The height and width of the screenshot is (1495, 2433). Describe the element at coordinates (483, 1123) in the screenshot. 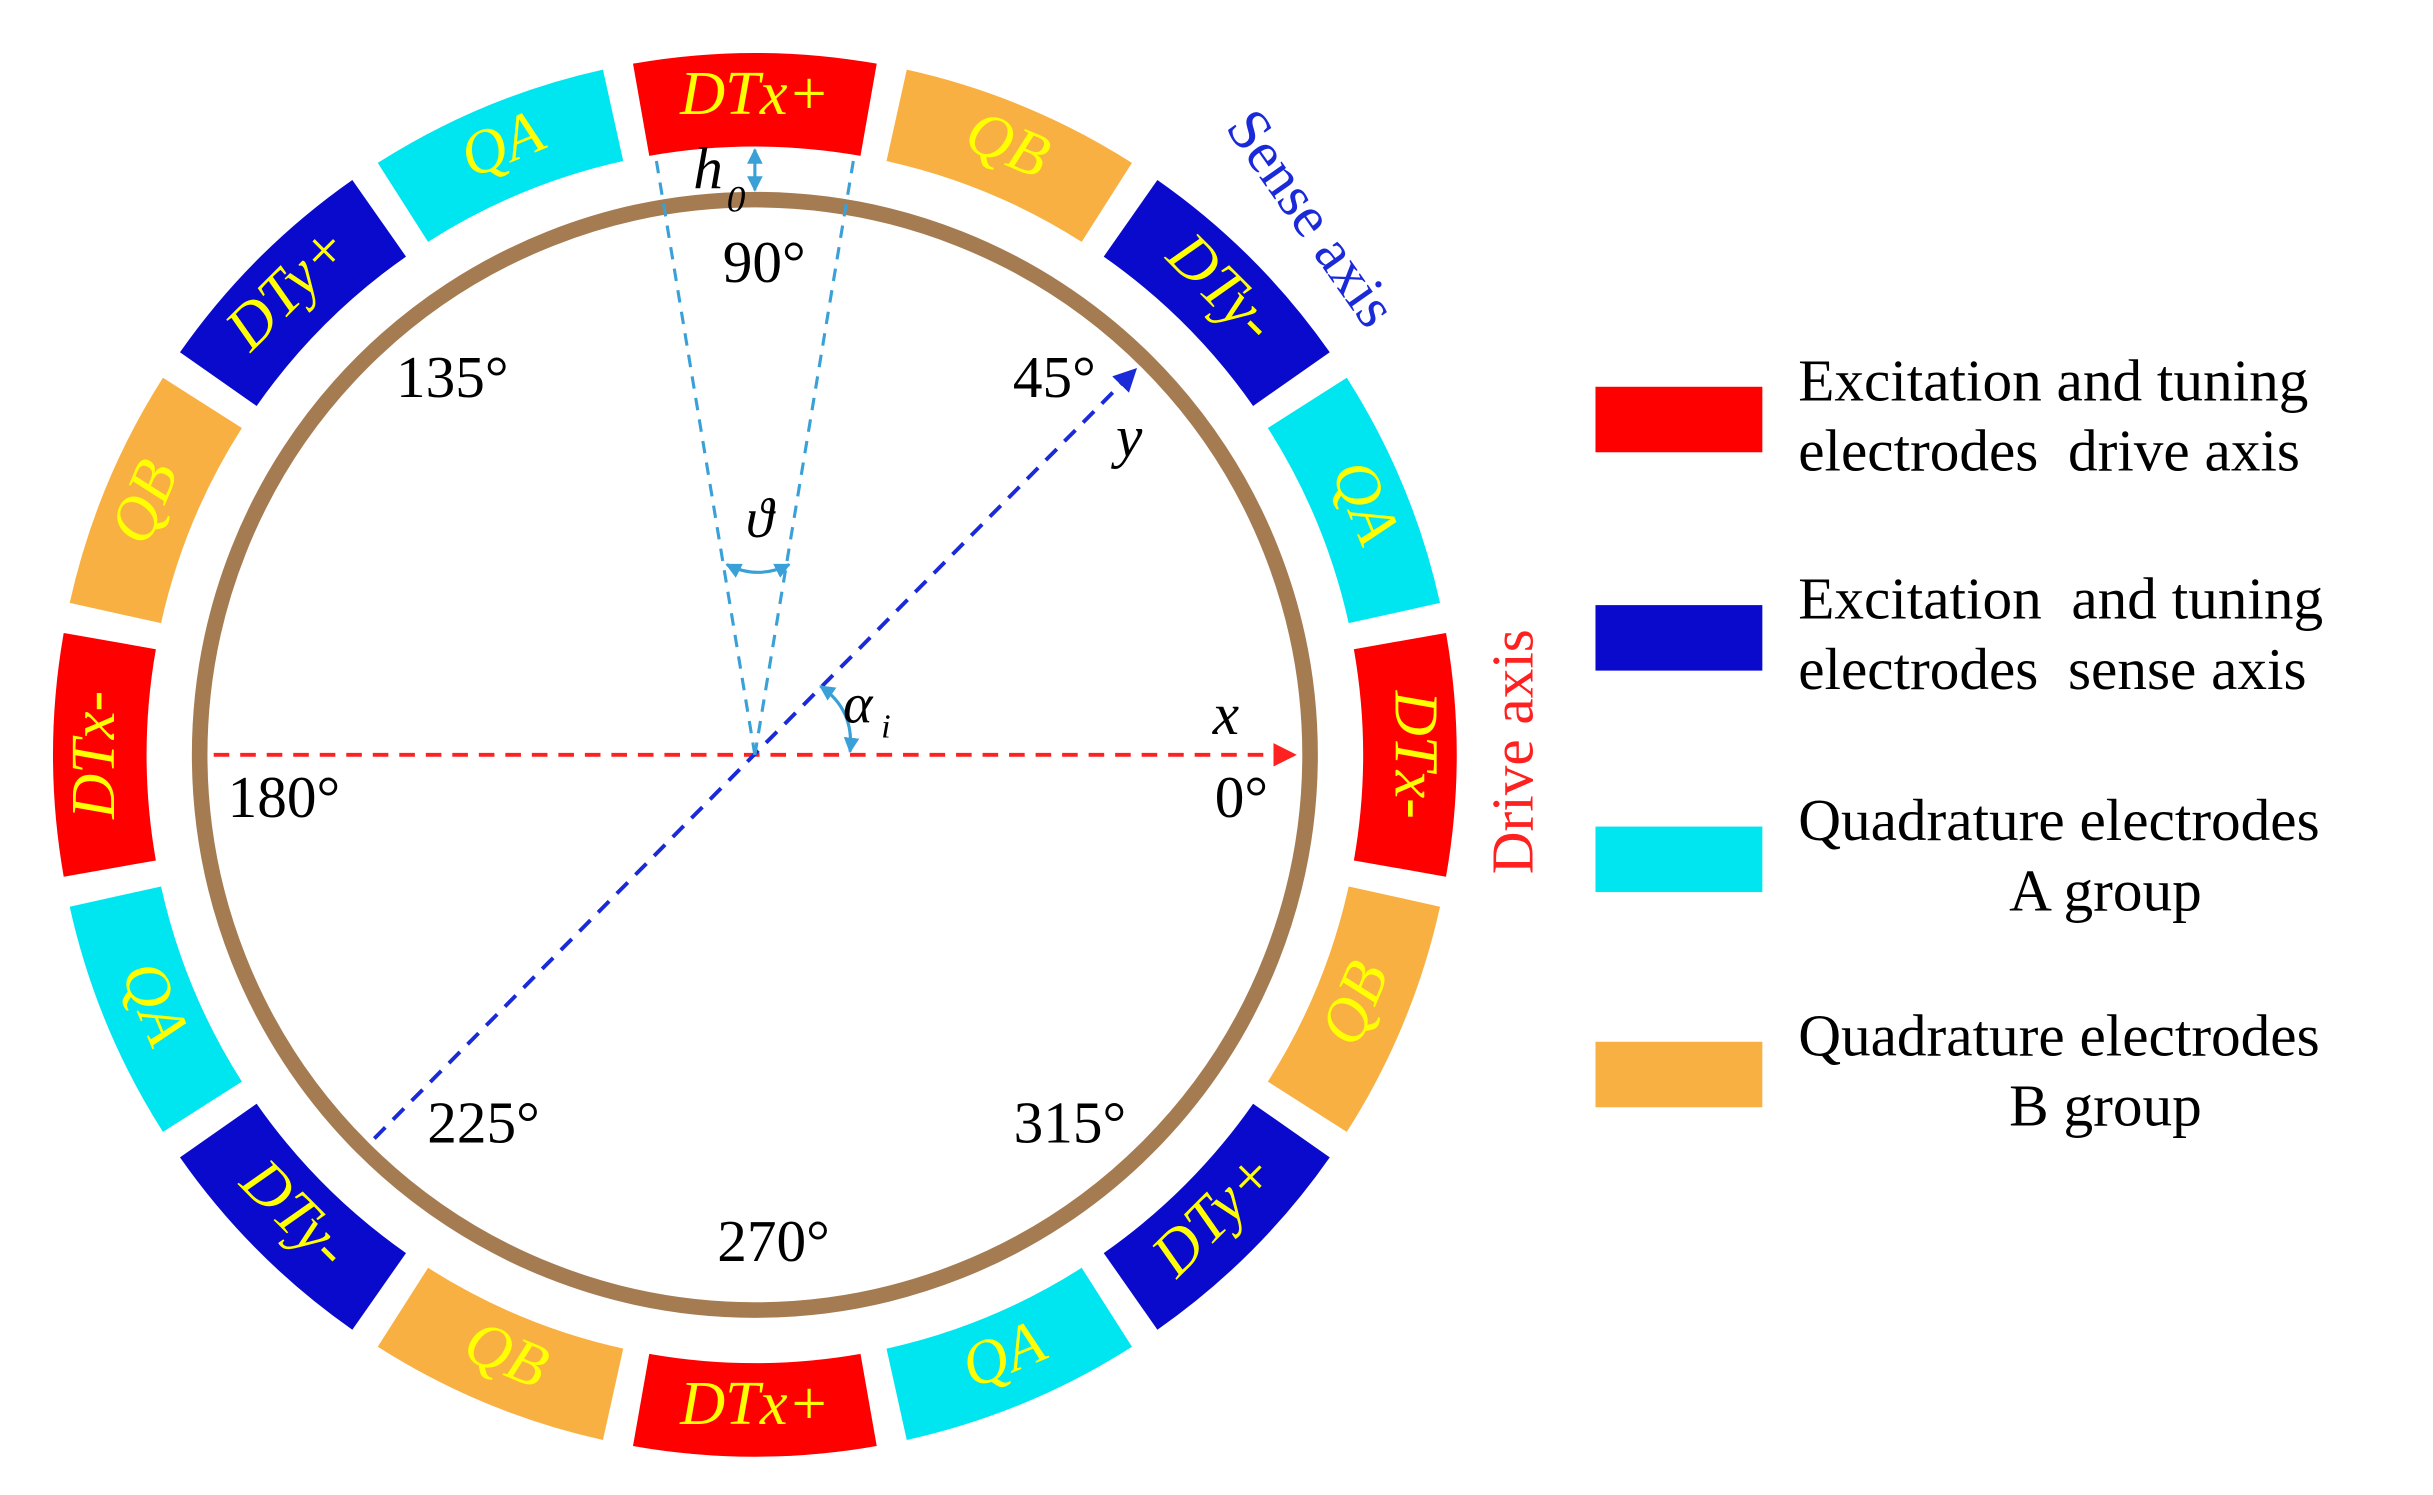

I see `angle-label: 225°` at that location.